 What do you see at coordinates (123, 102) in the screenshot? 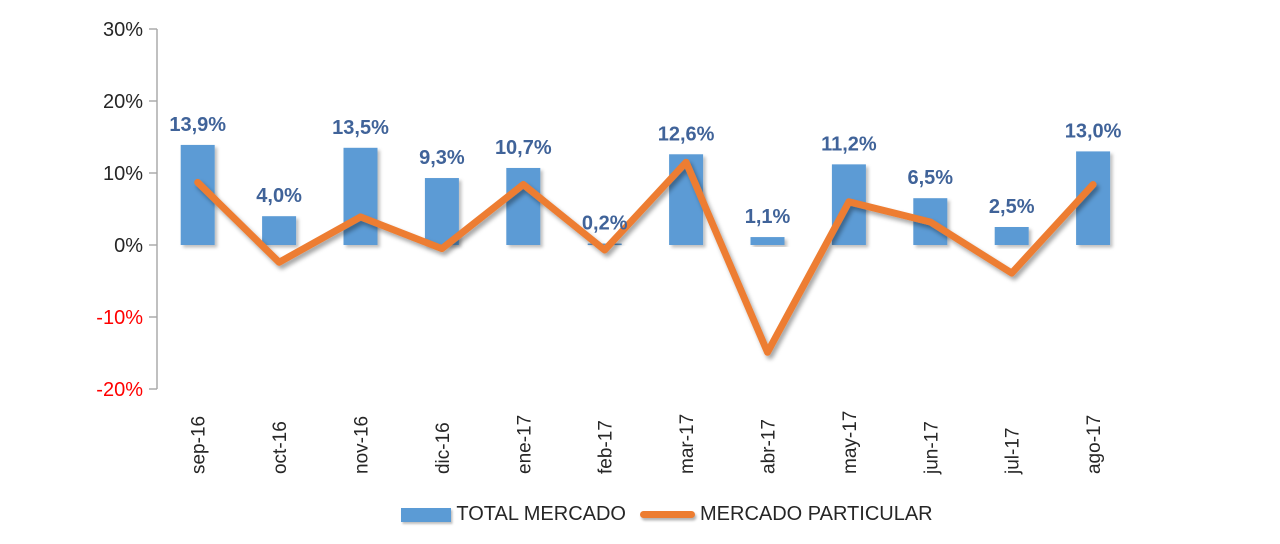
I see `y-axis-label: 20%` at bounding box center [123, 102].